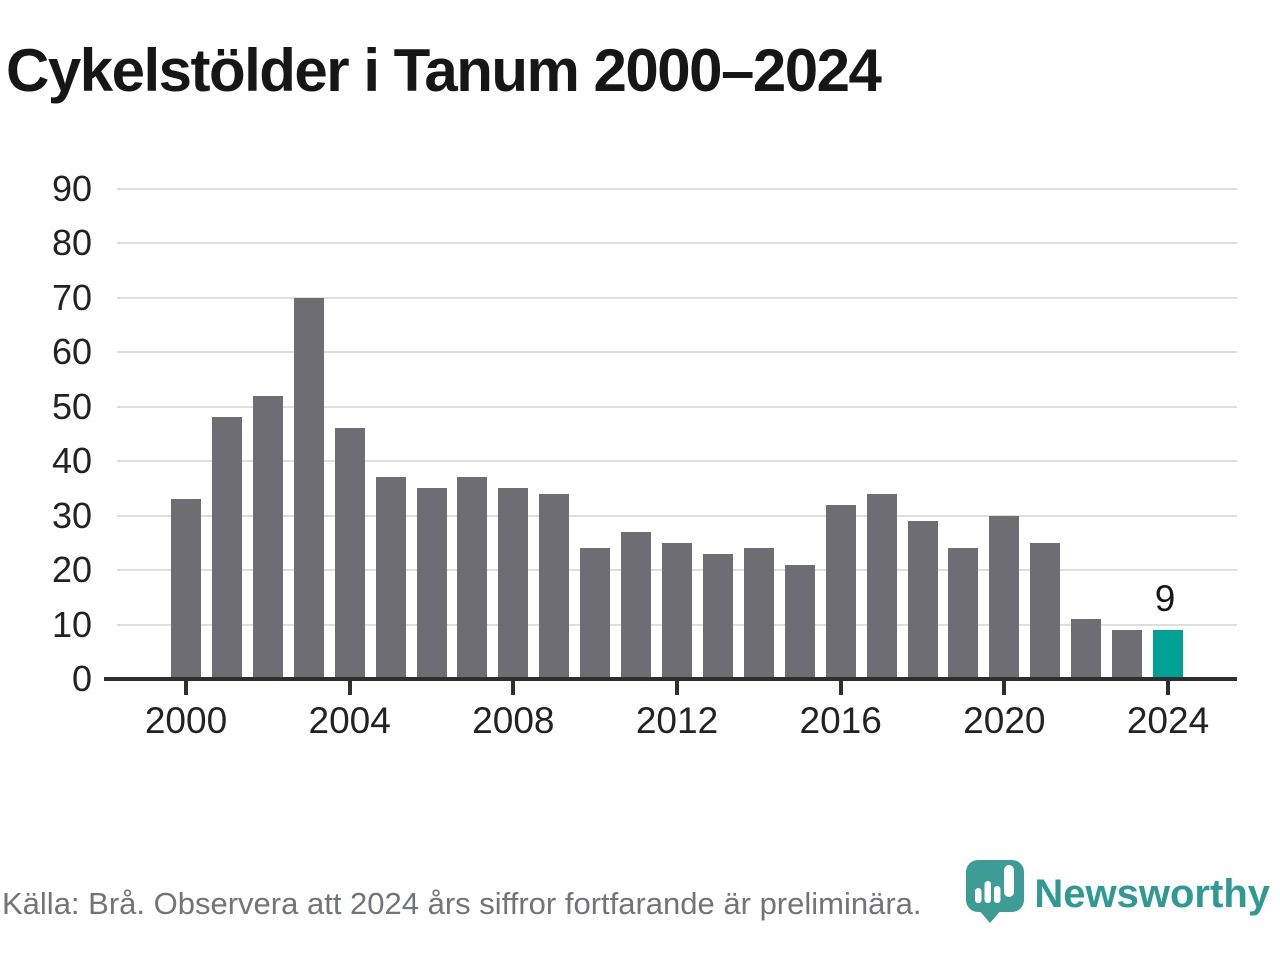 The image size is (1280, 960). Describe the element at coordinates (1004, 720) in the screenshot. I see `x-axis-label-2020: 2020` at that location.